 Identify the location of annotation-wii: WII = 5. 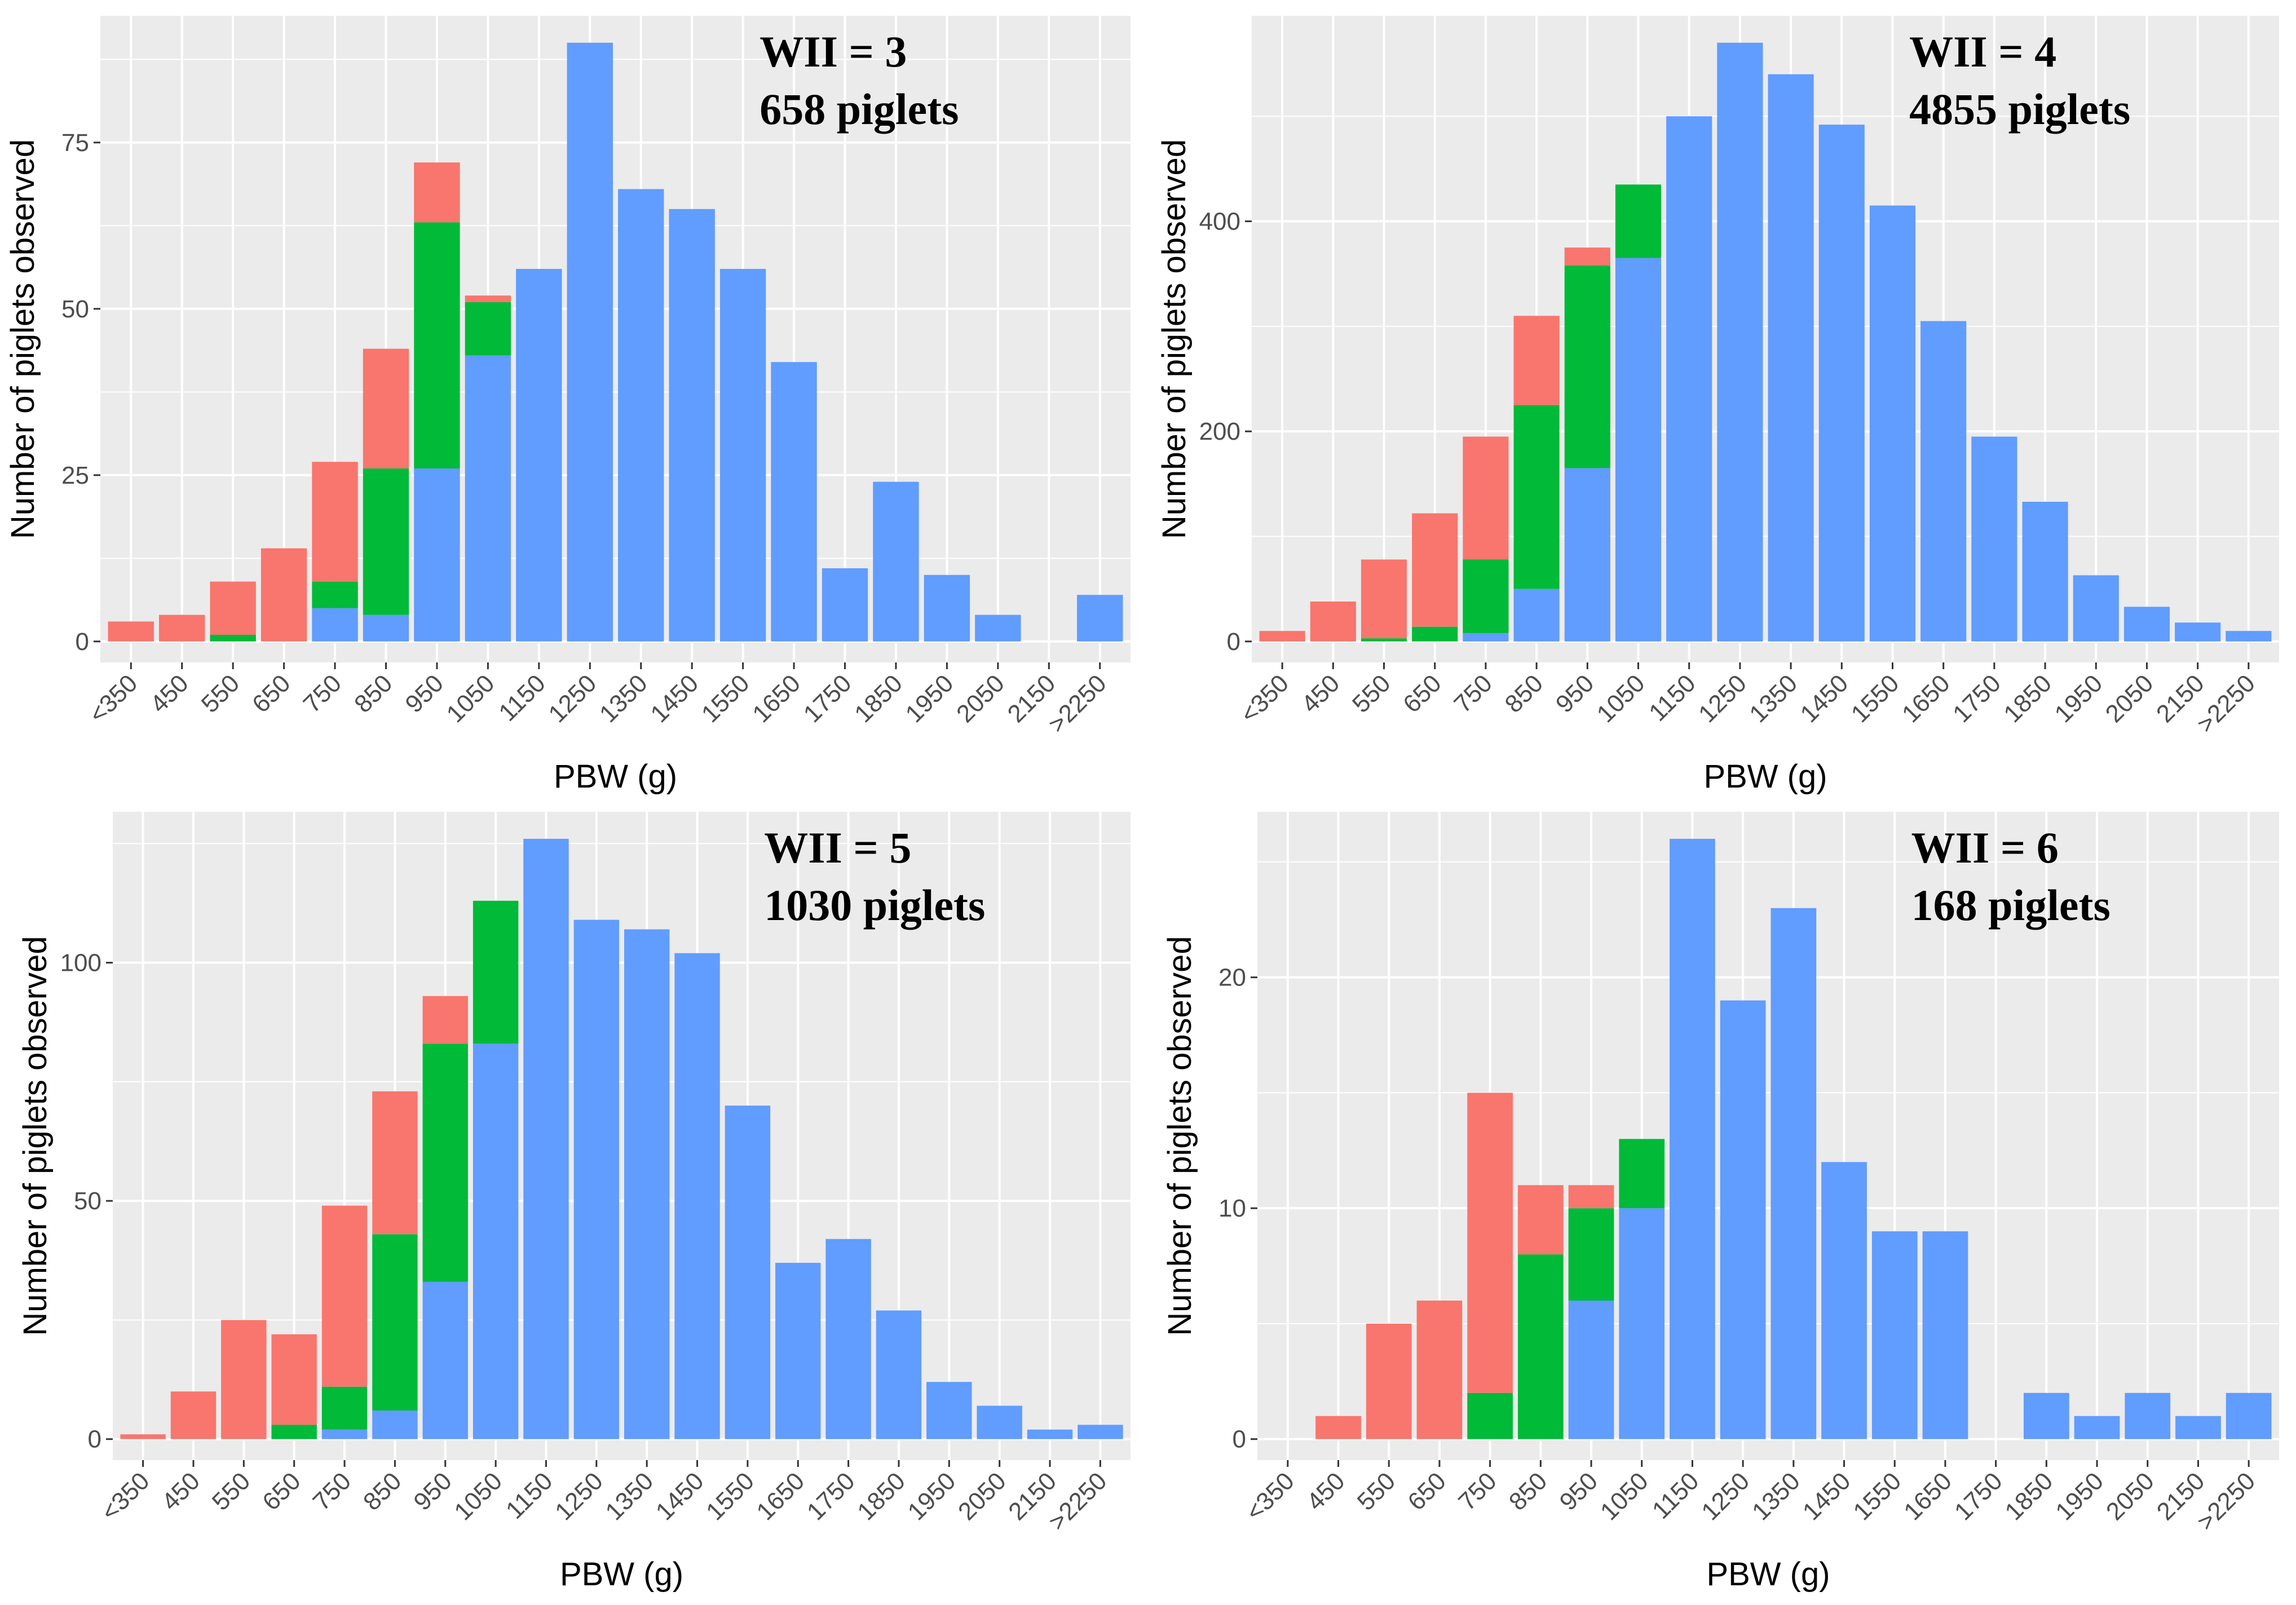
(838, 847).